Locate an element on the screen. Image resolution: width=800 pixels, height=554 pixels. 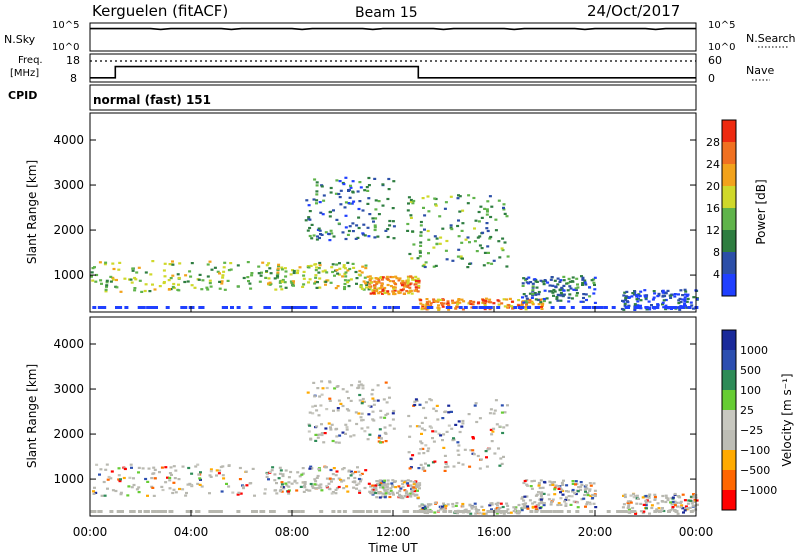
nsearch-tick-bottom: 10^0 is located at coordinates (721, 47).